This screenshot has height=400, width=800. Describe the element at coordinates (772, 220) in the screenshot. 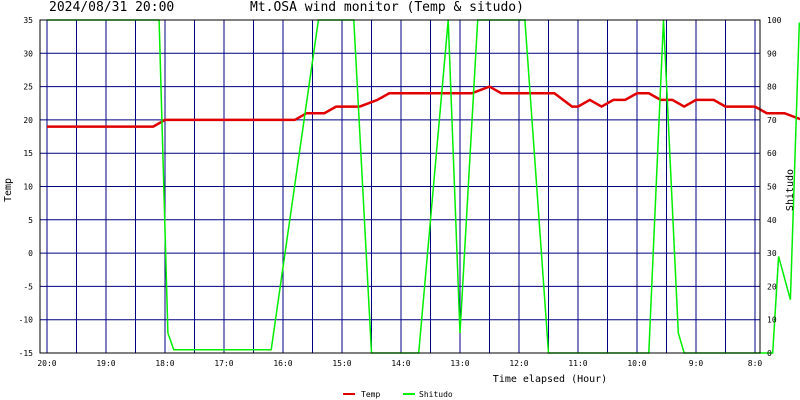

I see `y-tick-label-right: 40` at that location.